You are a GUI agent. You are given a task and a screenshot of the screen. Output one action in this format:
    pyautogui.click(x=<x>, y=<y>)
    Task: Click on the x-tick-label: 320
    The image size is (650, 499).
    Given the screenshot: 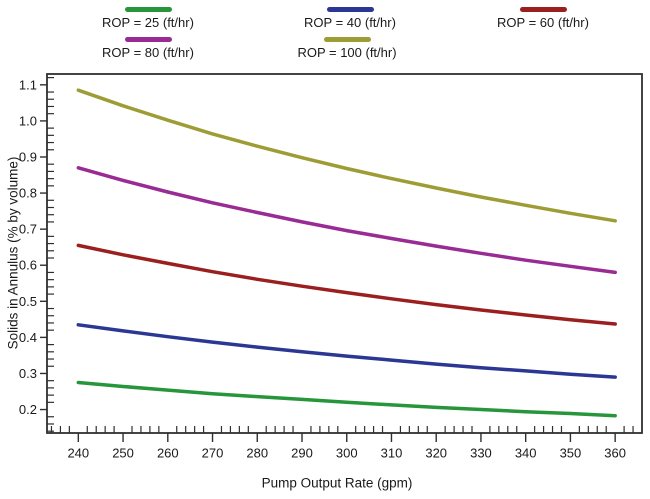 What is the action you would take?
    pyautogui.click(x=436, y=453)
    